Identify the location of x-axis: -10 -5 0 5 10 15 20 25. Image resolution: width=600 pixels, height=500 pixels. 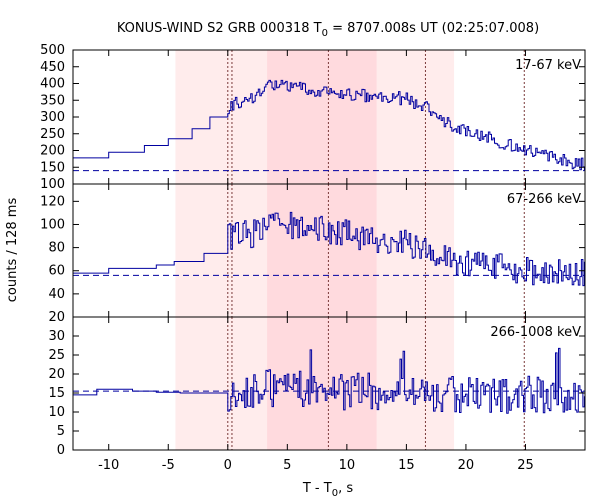
(316, 465).